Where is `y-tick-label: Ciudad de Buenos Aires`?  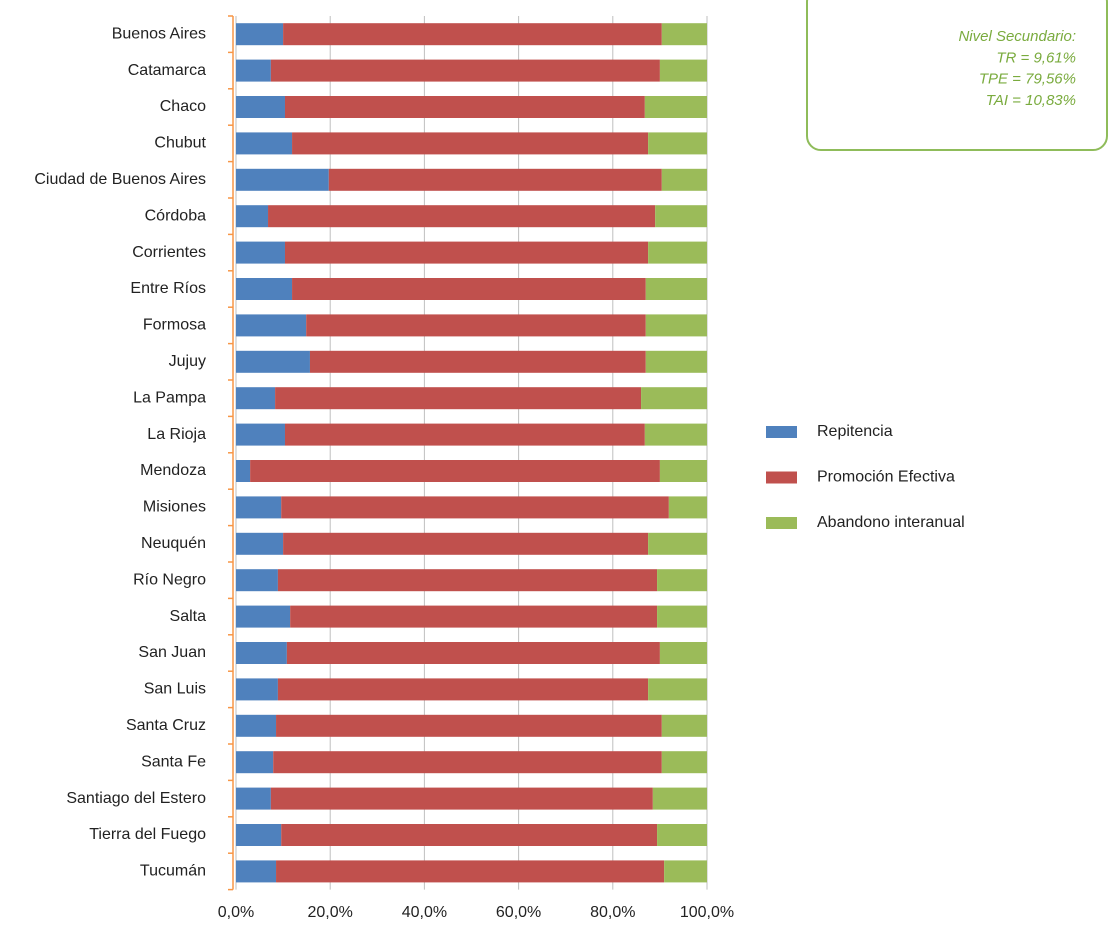
y-tick-label: Ciudad de Buenos Aires is located at coordinates (120, 179).